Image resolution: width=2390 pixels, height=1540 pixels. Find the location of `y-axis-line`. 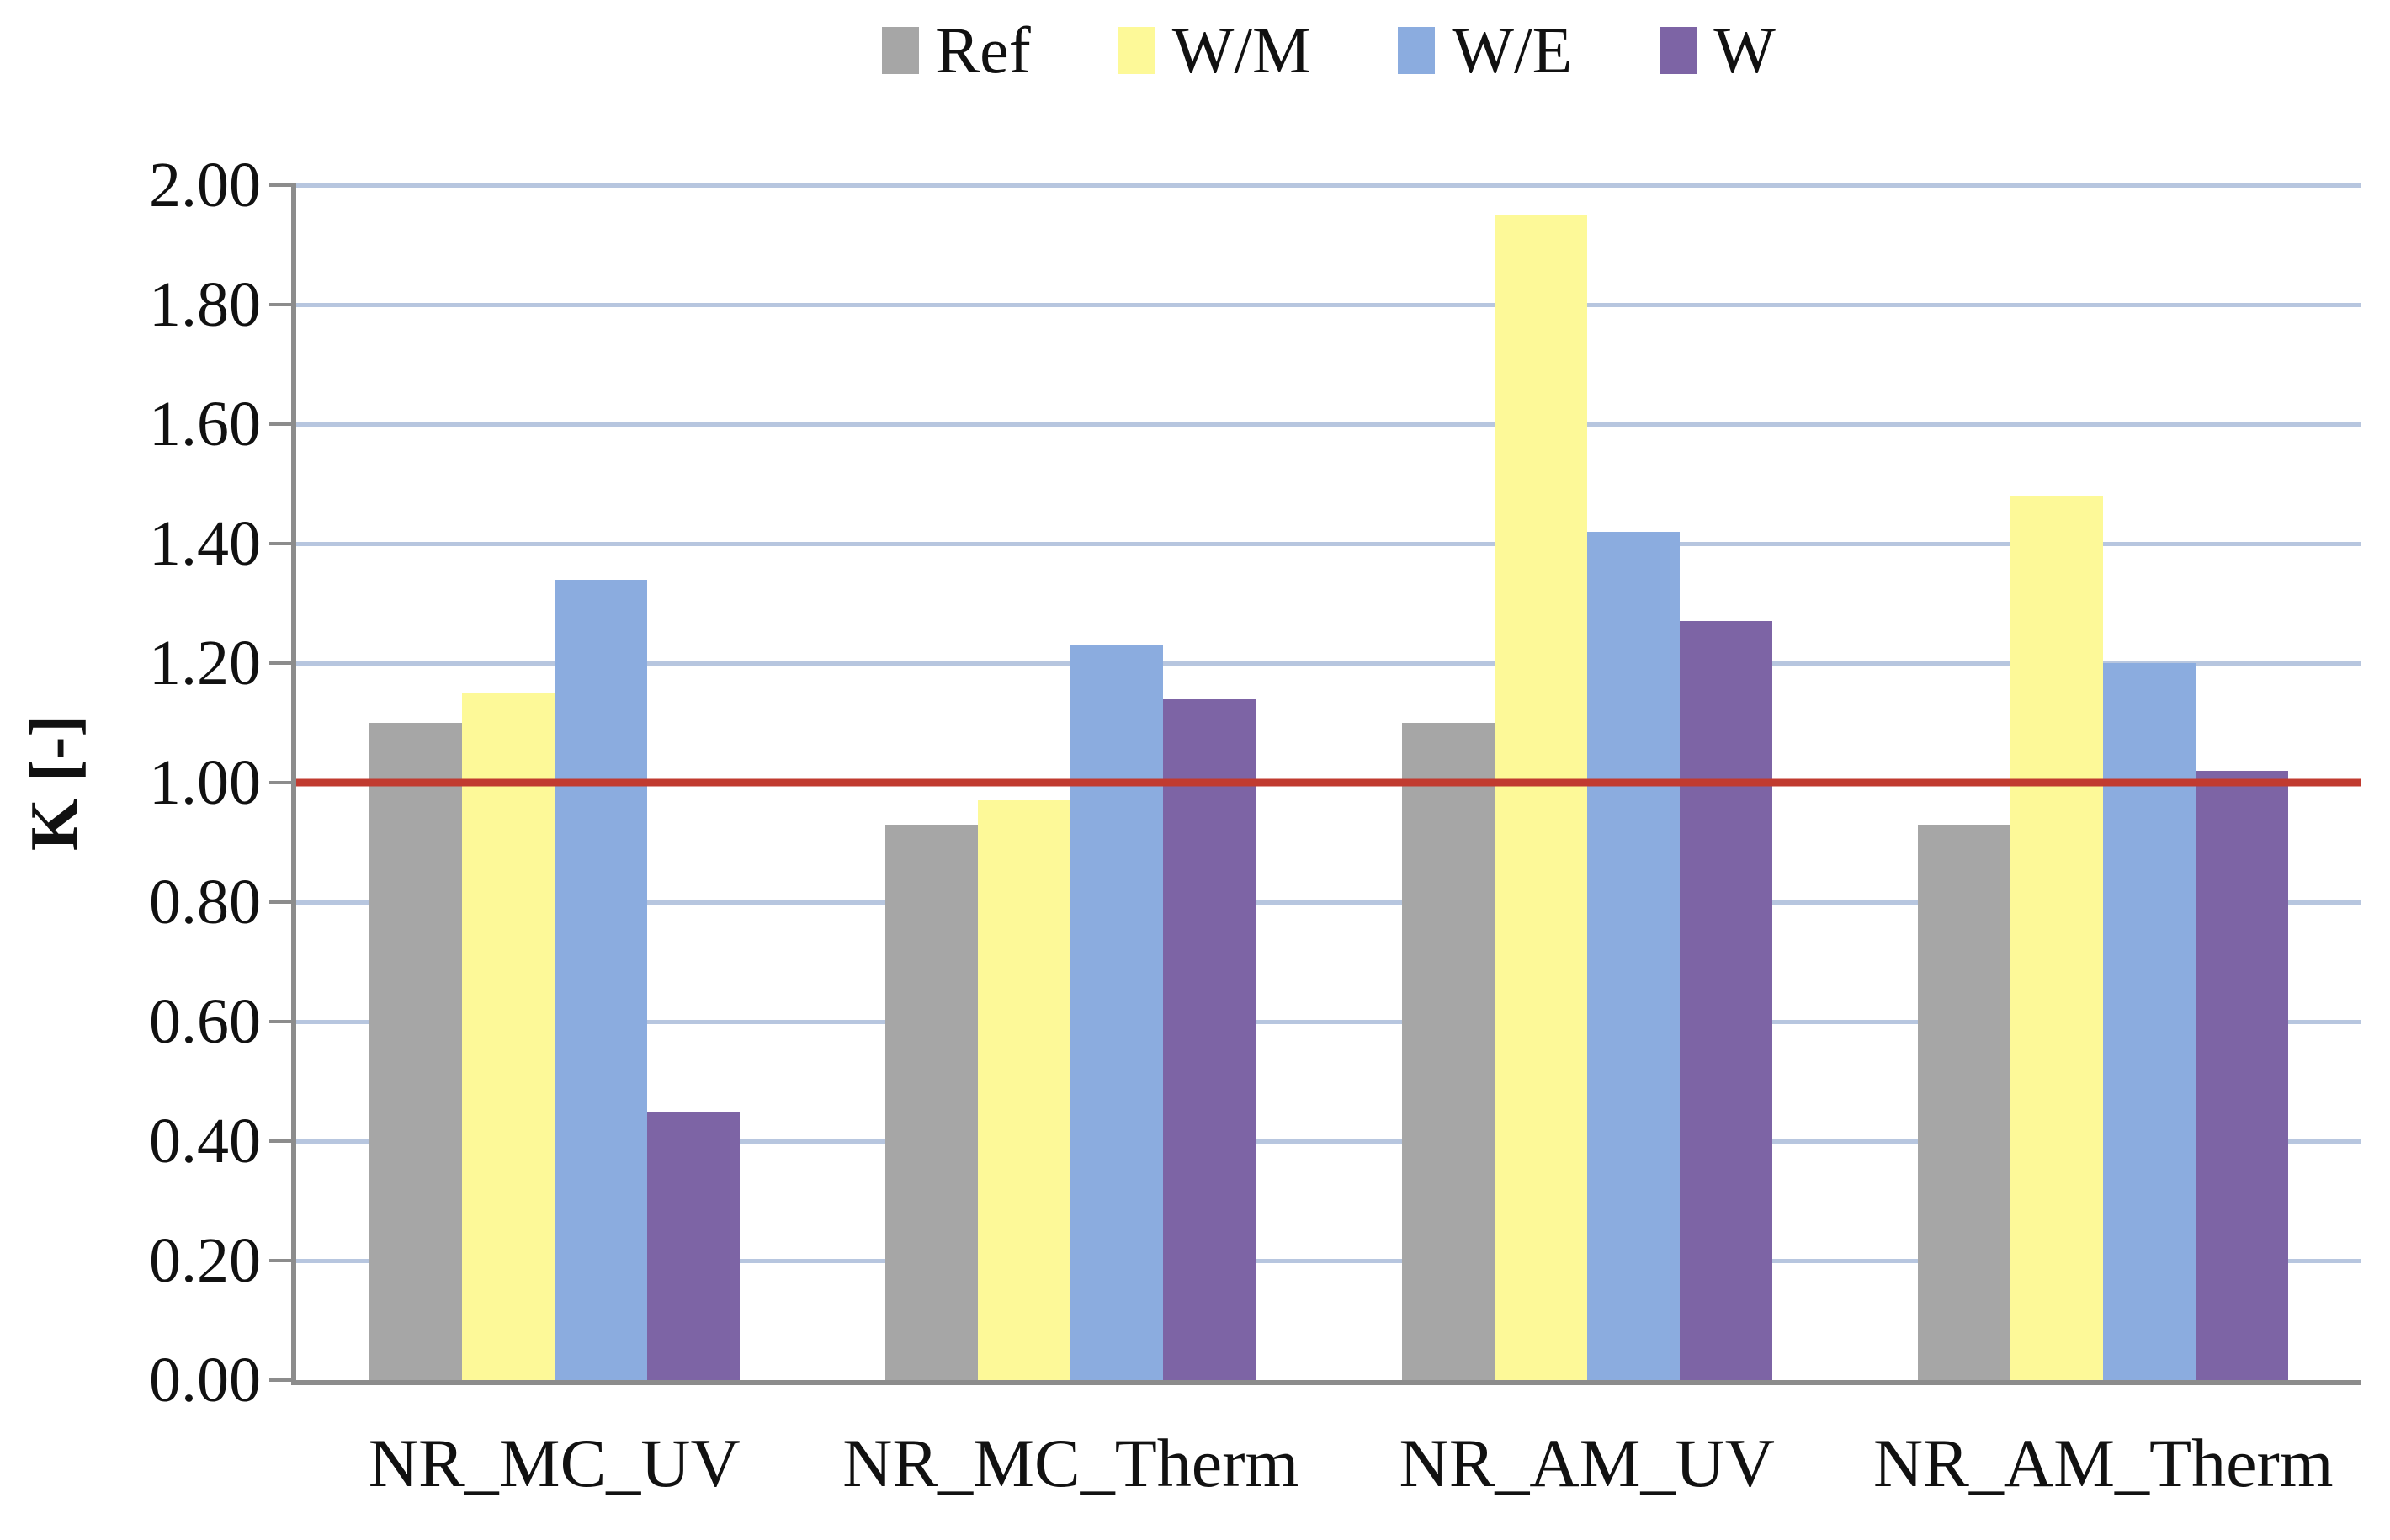

y-axis-line is located at coordinates (293, 783).